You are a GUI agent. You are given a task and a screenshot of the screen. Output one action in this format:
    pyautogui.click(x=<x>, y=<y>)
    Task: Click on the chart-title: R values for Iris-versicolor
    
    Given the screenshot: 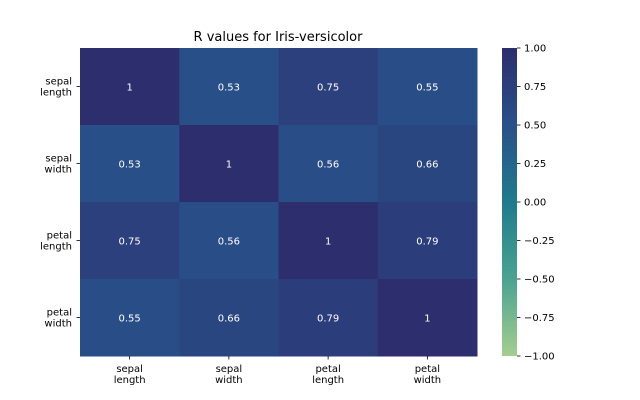 What is the action you would take?
    pyautogui.click(x=279, y=37)
    